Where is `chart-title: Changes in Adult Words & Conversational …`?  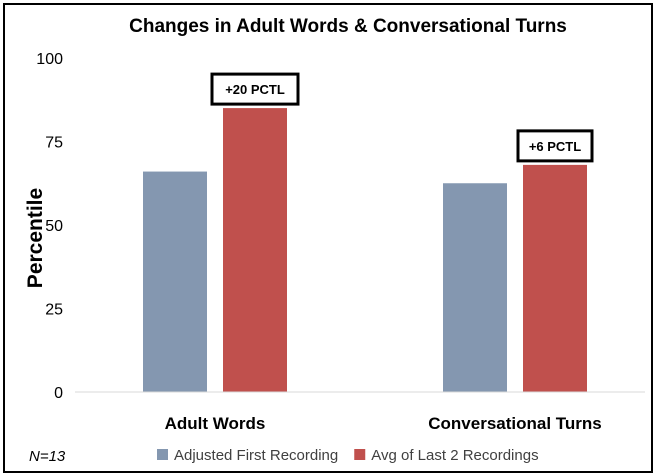 chart-title: Changes in Adult Words & Conversational … is located at coordinates (348, 26).